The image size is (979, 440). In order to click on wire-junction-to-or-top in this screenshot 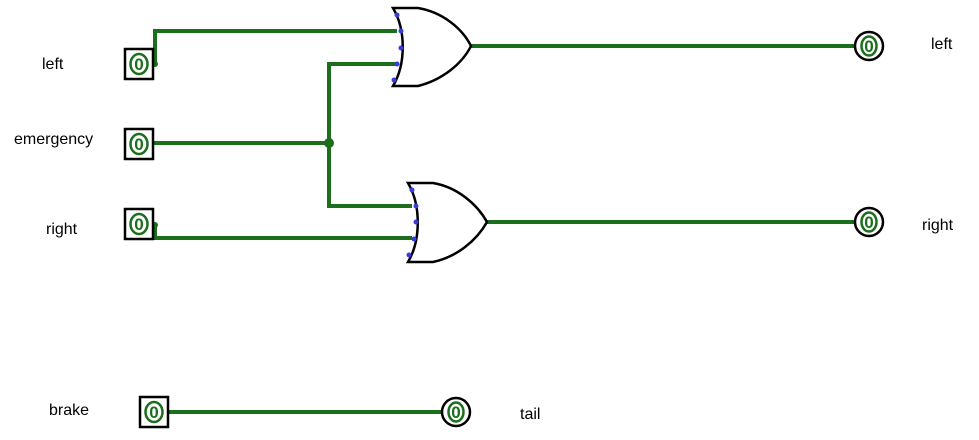, I will do `click(362, 103)`.